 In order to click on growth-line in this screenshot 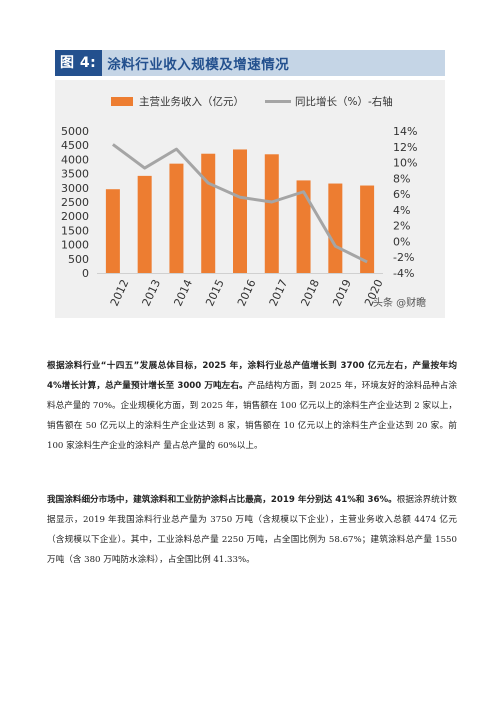, I will do `click(239, 203)`.